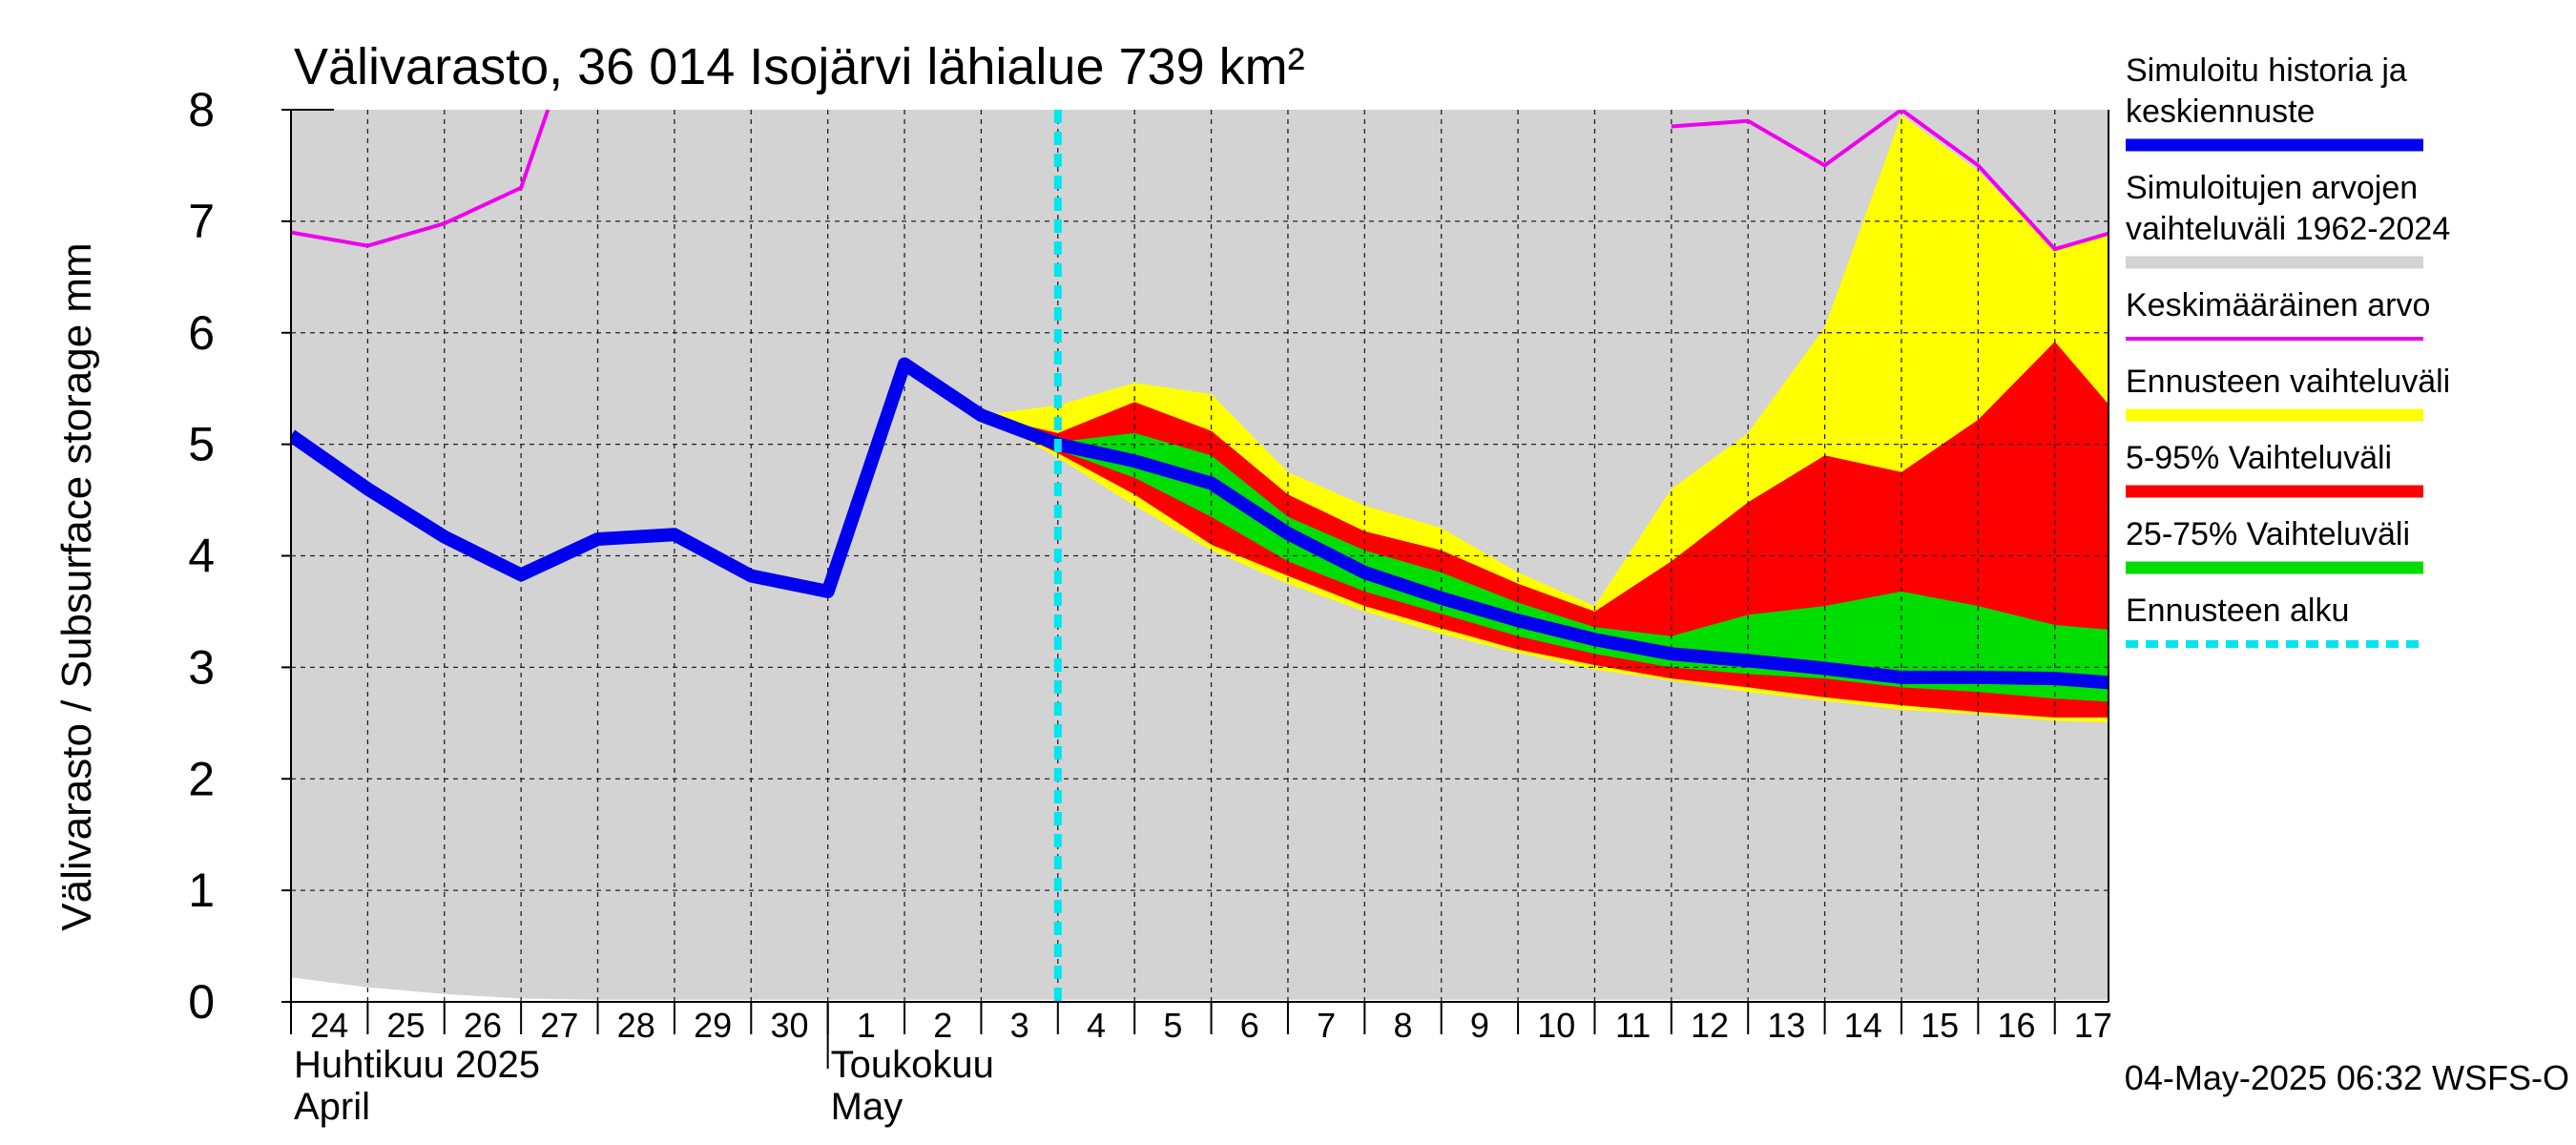  I want to click on x-tick-label: 7, so click(1326, 1025).